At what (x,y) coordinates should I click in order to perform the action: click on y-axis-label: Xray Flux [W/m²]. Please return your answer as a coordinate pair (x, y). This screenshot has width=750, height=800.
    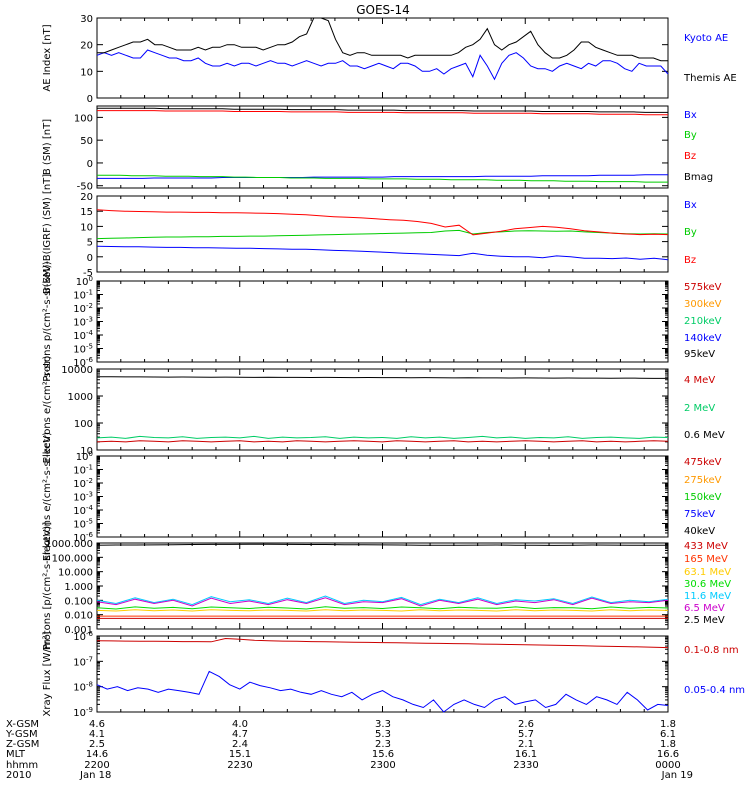
    Looking at the image, I should click on (47, 673).